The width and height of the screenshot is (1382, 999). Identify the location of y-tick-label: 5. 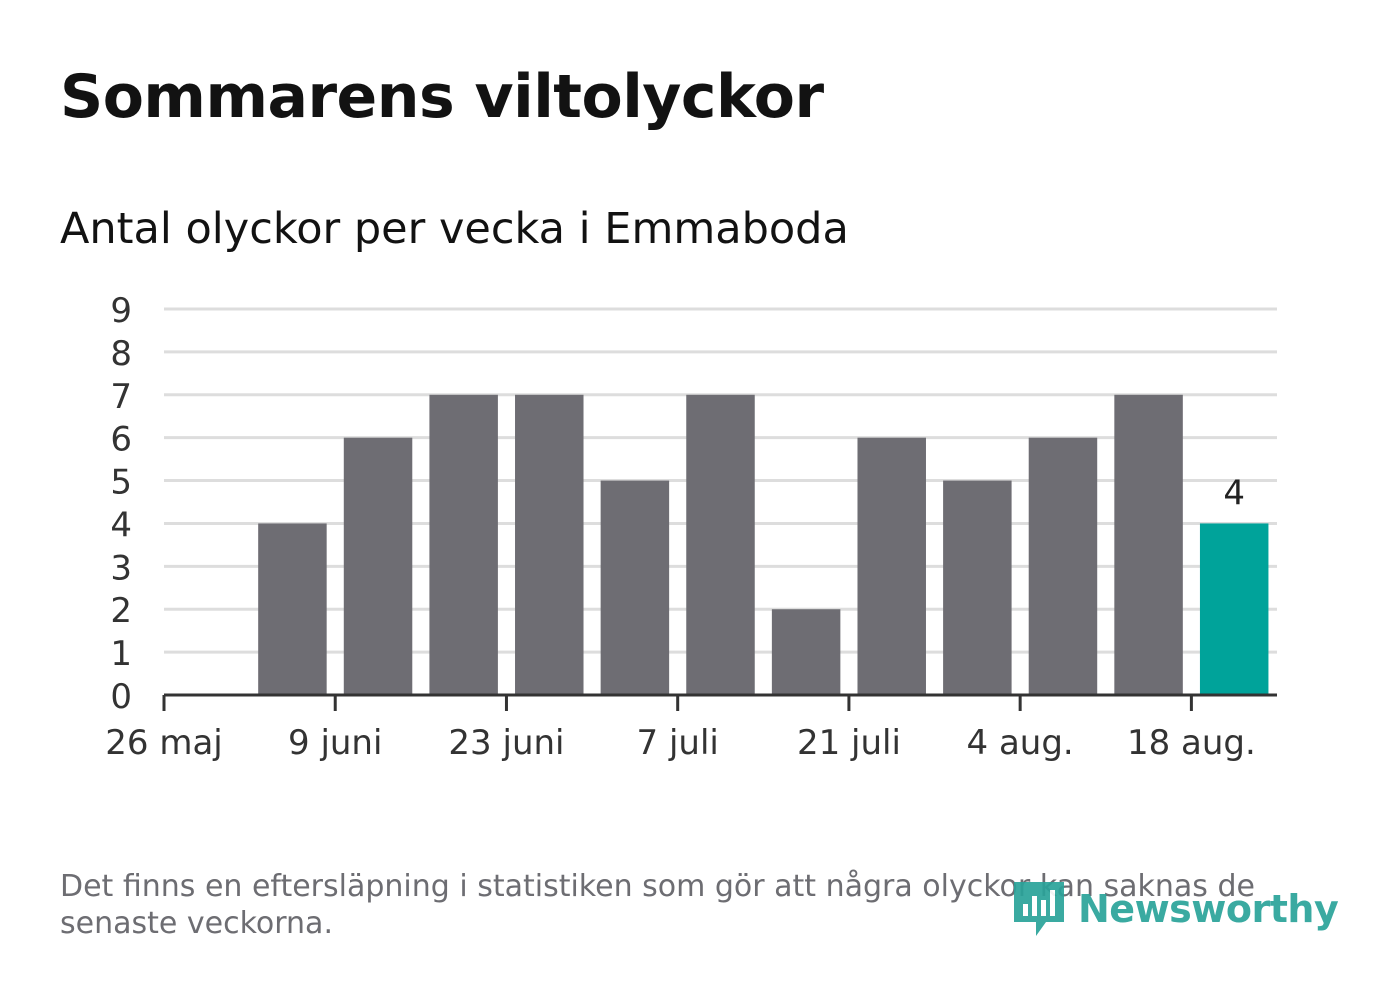
(121, 483).